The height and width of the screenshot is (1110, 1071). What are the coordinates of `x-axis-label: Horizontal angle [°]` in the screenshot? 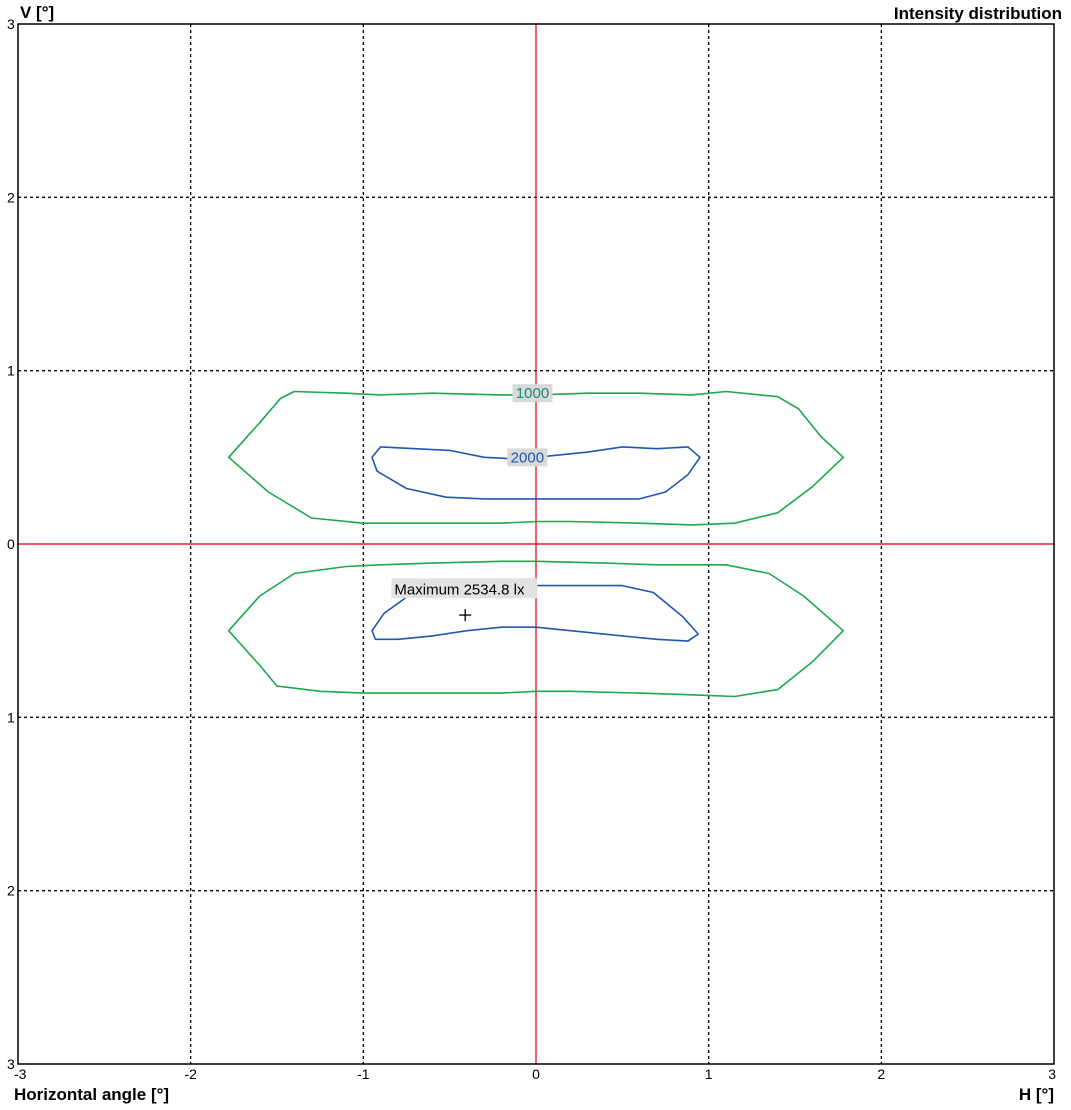 It's located at (92, 1094).